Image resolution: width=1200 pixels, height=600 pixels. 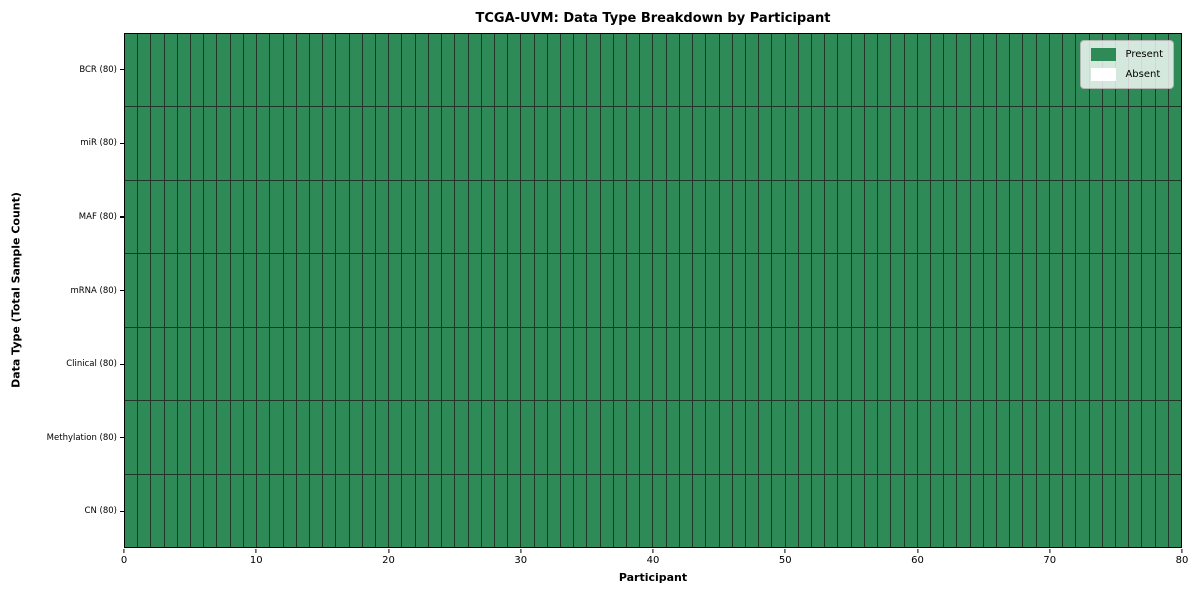 I want to click on x-tick-label: 30, so click(x=521, y=560).